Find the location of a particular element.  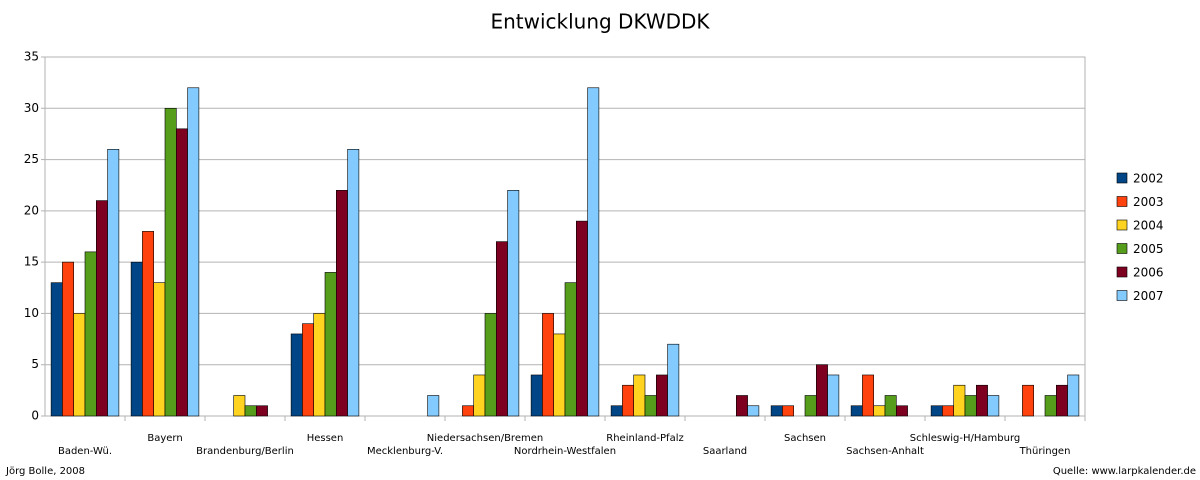

y-tick-label: 30 is located at coordinates (31, 108).